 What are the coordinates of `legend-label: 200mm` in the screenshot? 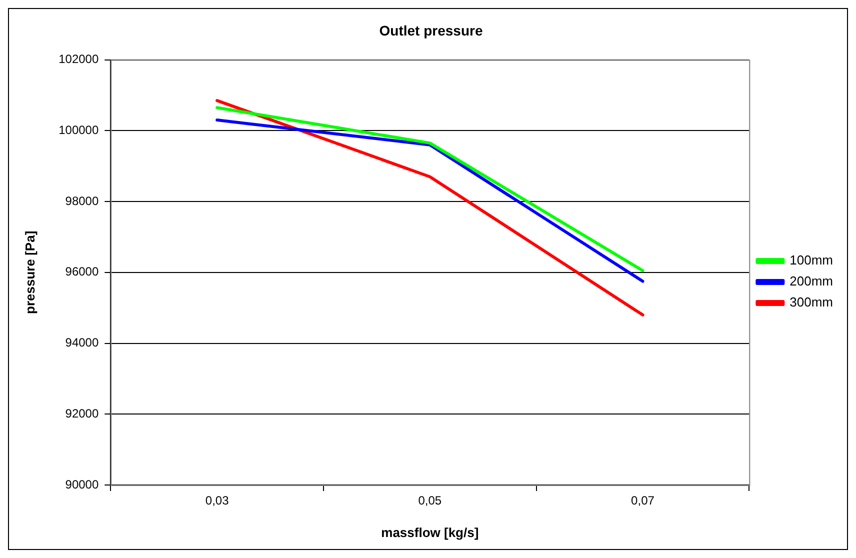 It's located at (812, 281).